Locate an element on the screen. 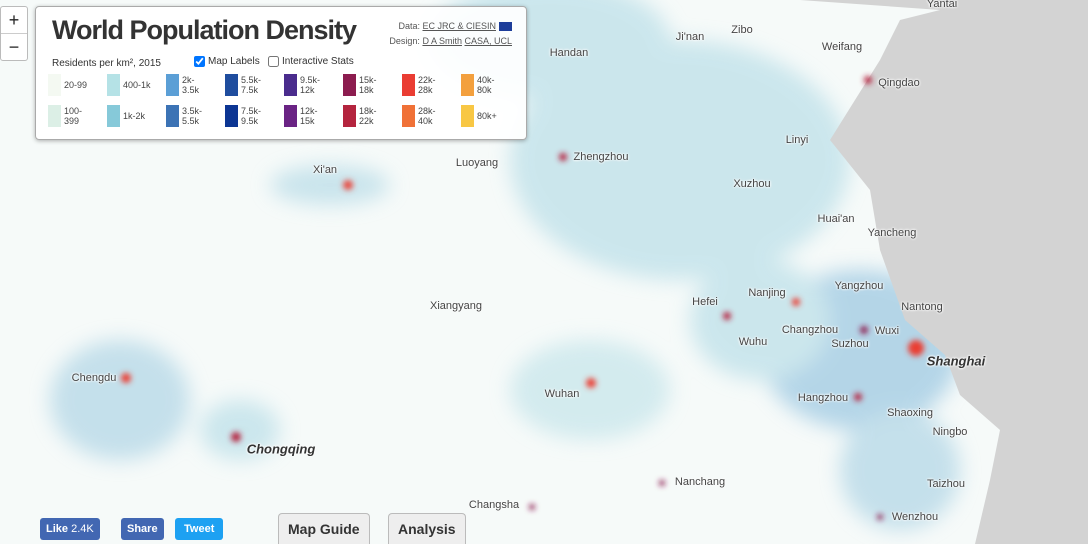  legend-label: 2k-3.5k is located at coordinates (191, 85).